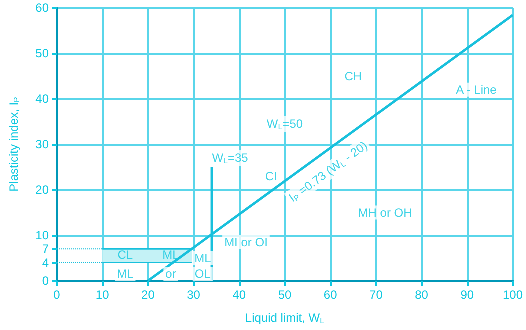  What do you see at coordinates (513, 295) in the screenshot?
I see `x-tick-label: 100` at bounding box center [513, 295].